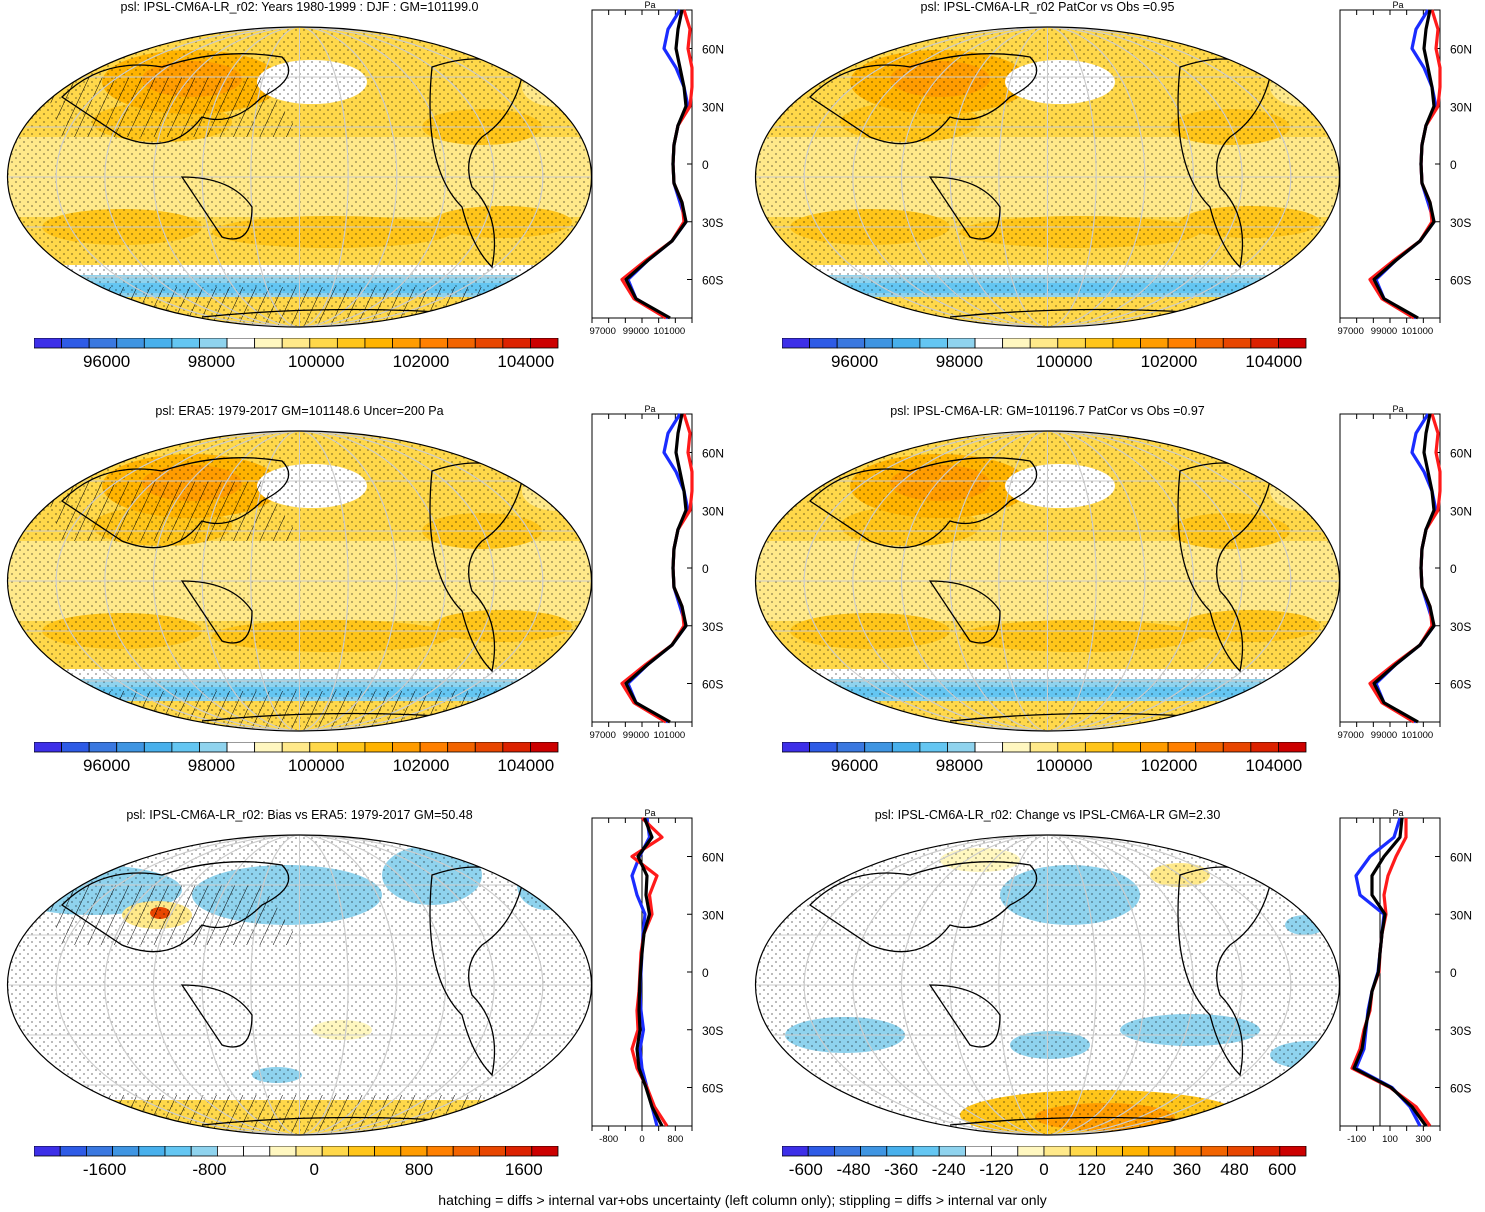 Image resolution: width=1485 pixels, height=1212 pixels. Describe the element at coordinates (314, 1169) in the screenshot. I see `colorbar-label: 0` at that location.